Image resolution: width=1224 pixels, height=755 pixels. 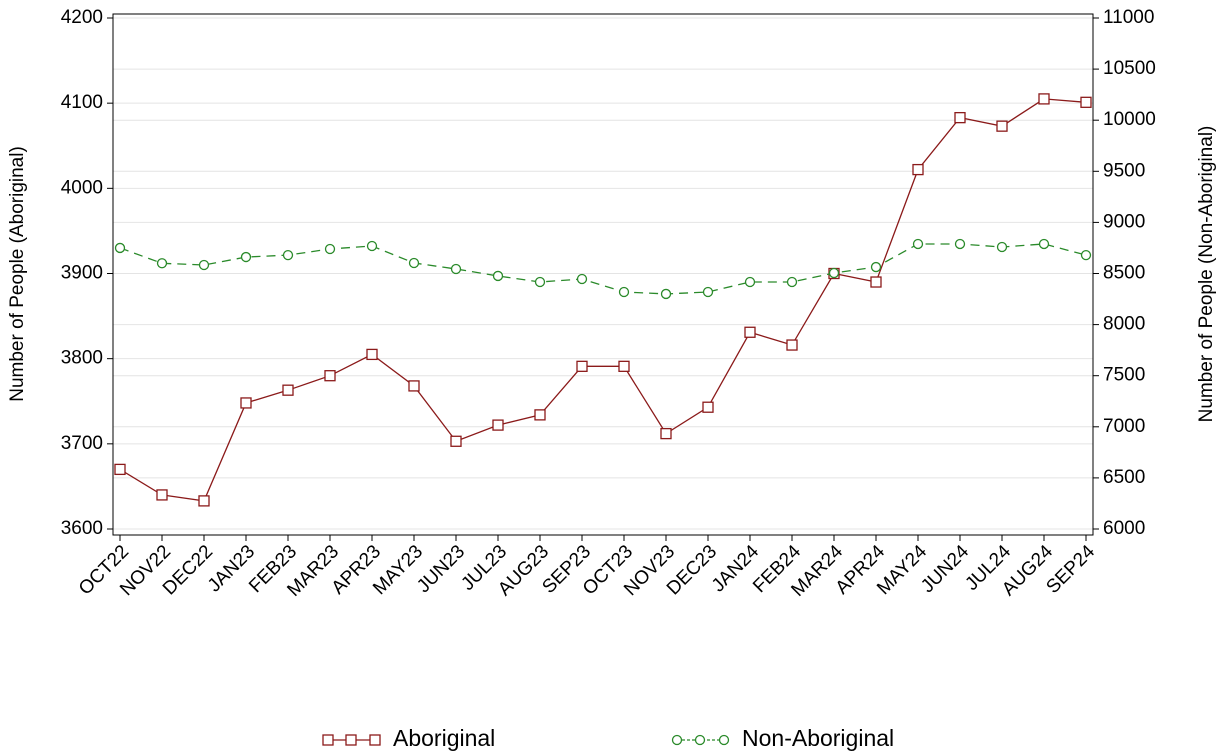 I want to click on y-axis-label: Number of People (Aboriginal), so click(x=17, y=274).